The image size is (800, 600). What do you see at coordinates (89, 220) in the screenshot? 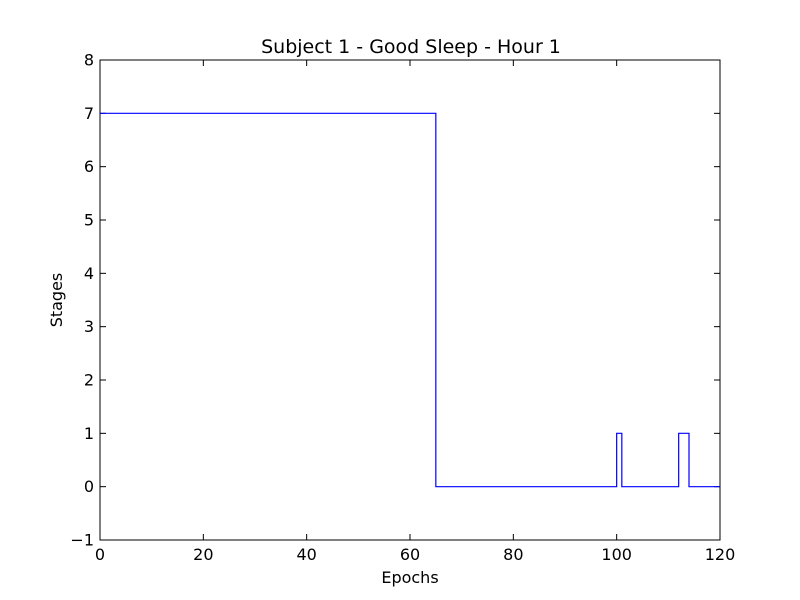
I see `y-tick-label: 5` at bounding box center [89, 220].